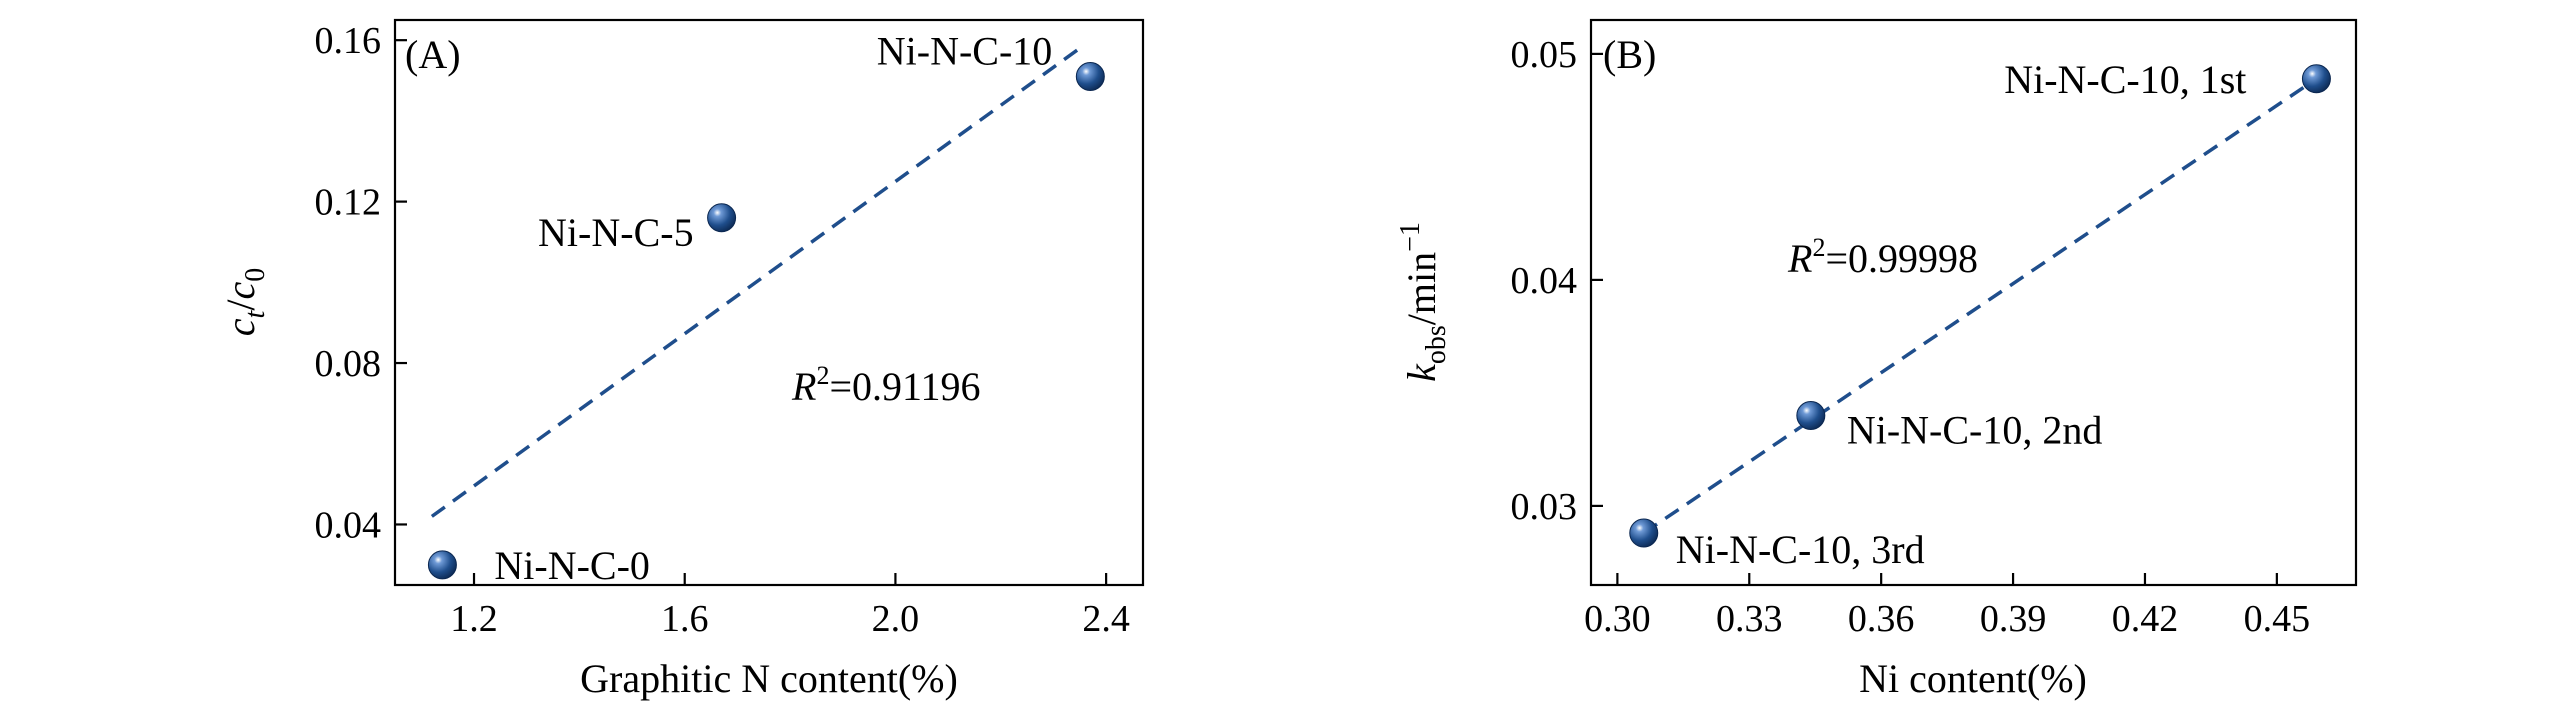 This screenshot has width=2567, height=709. I want to click on panel-b-y-ticks: 0.03 0.04 0.05, so click(1557, 281).